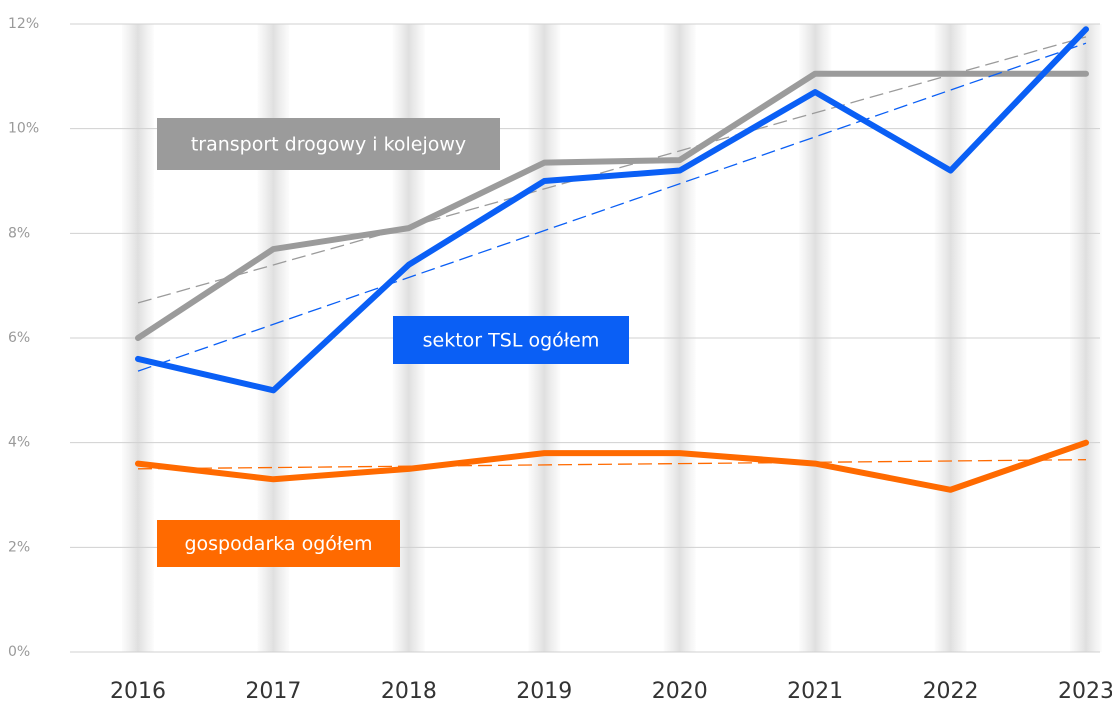  What do you see at coordinates (138, 691) in the screenshot?
I see `x-tick-label: 2016` at bounding box center [138, 691].